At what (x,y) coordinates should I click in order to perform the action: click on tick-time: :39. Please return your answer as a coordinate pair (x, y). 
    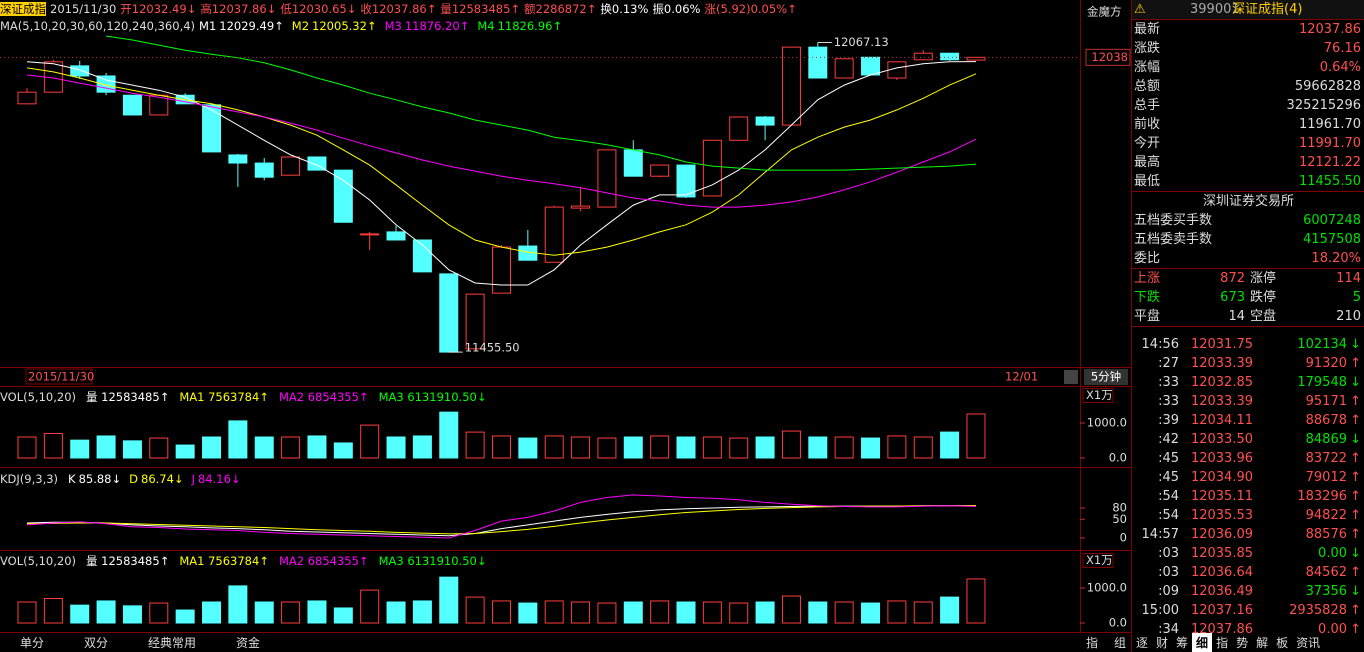
    Looking at the image, I should click on (1168, 420).